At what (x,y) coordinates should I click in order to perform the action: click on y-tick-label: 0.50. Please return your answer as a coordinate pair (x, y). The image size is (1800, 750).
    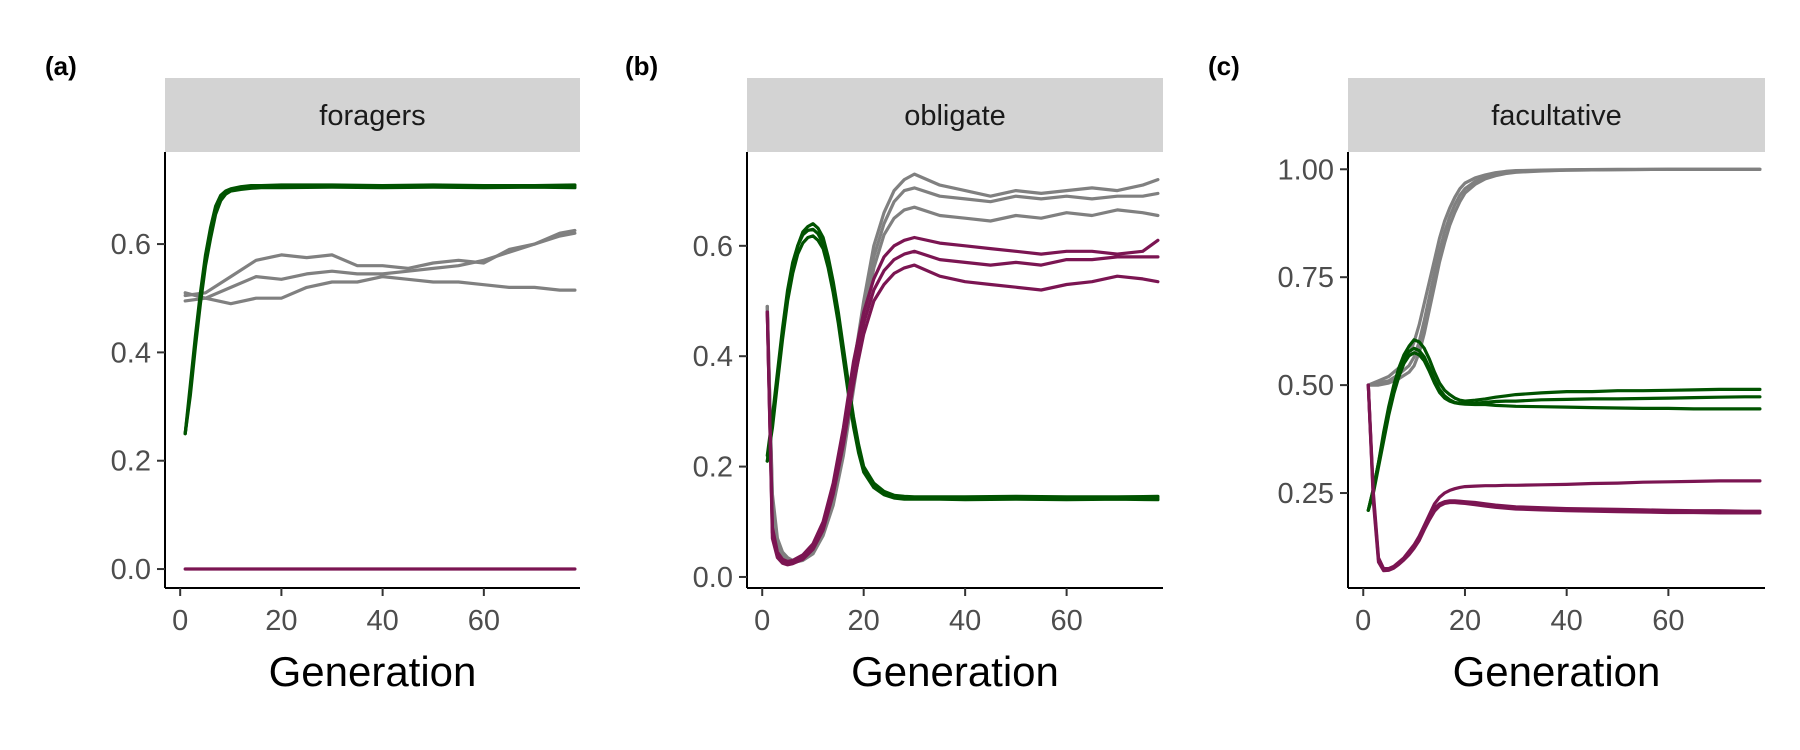
    Looking at the image, I should click on (1306, 386).